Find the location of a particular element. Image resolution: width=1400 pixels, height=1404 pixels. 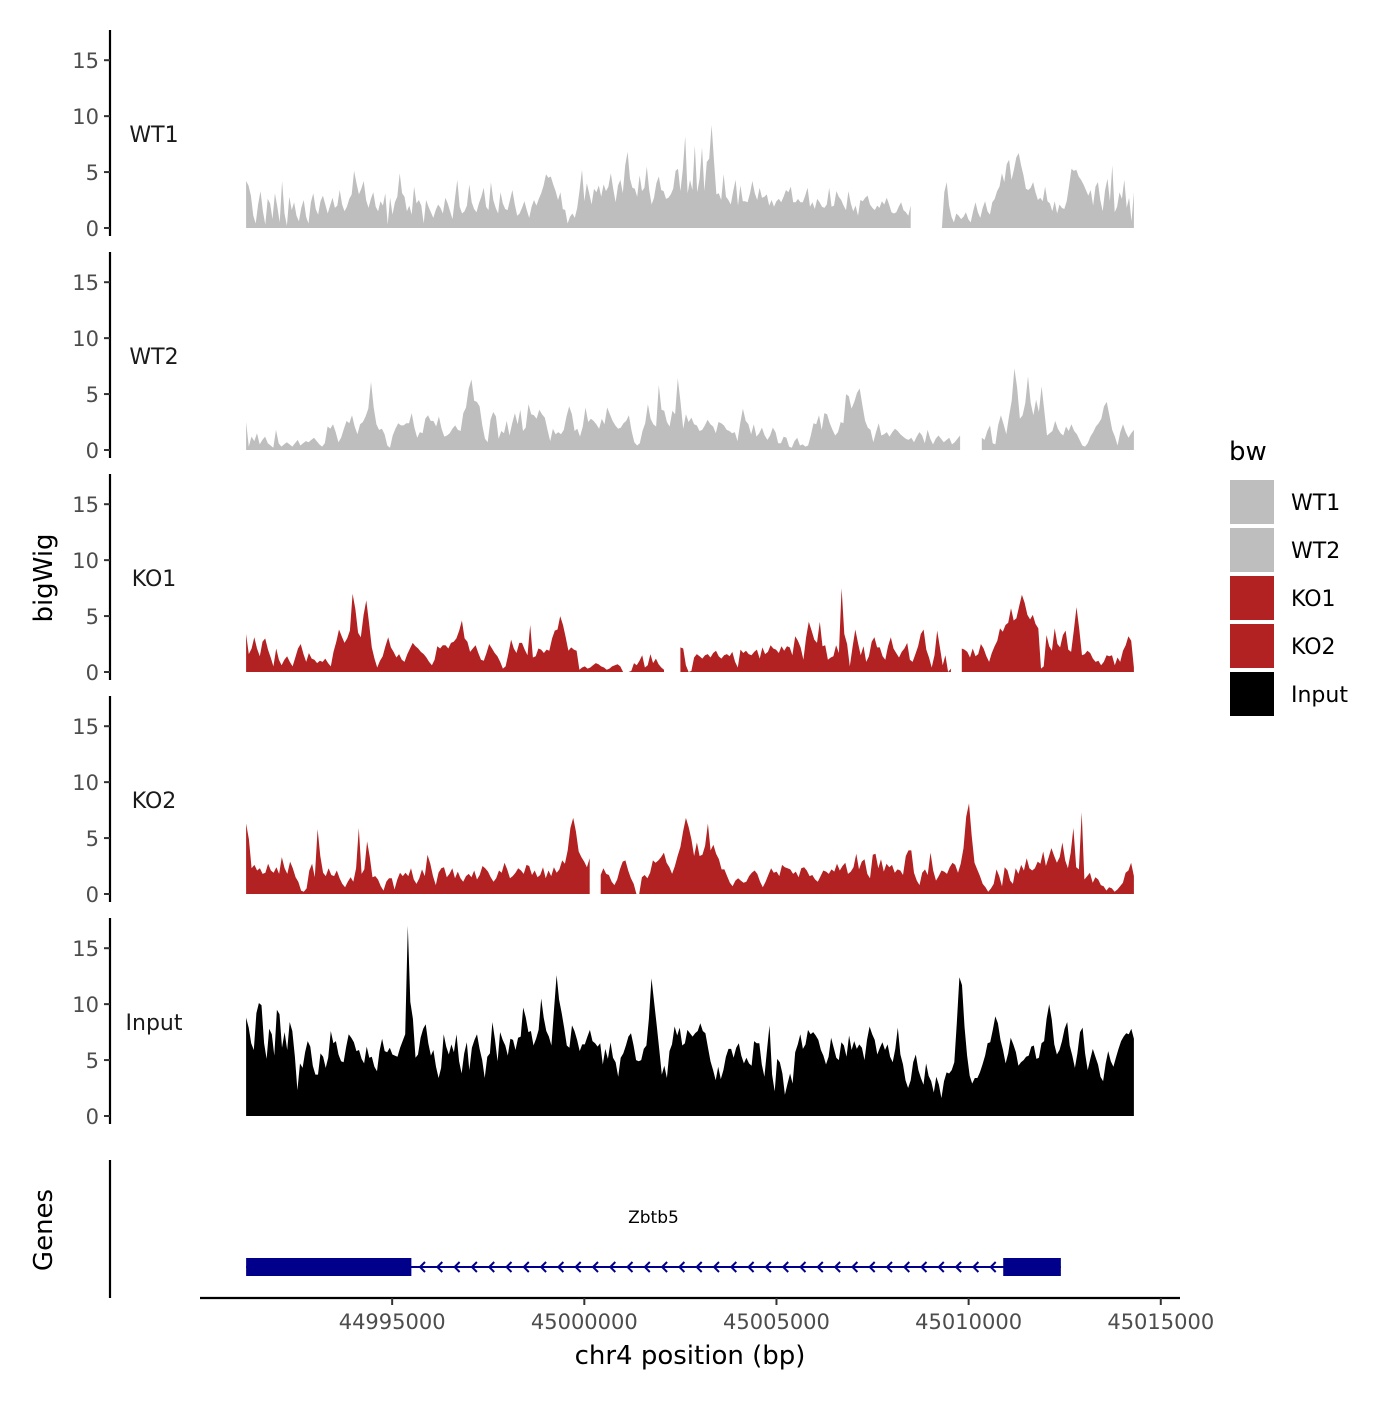

track-input: 0 5 10 15 Input is located at coordinates (603, 1023).